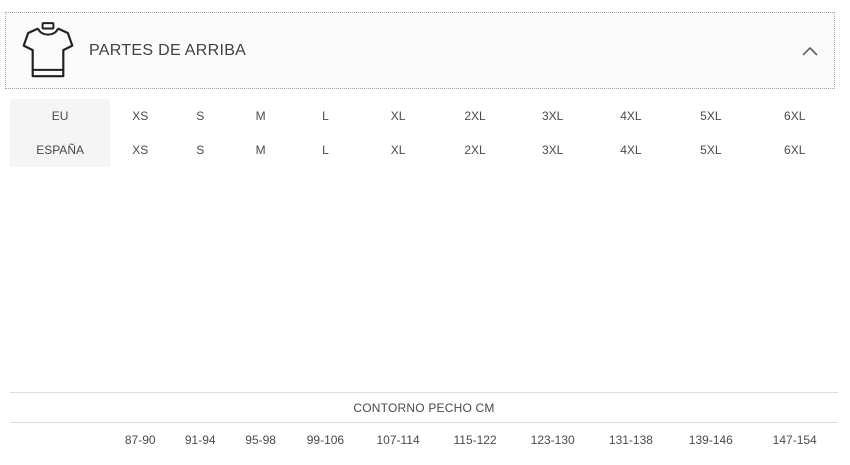  I want to click on range-cell: 95-98, so click(260, 440).